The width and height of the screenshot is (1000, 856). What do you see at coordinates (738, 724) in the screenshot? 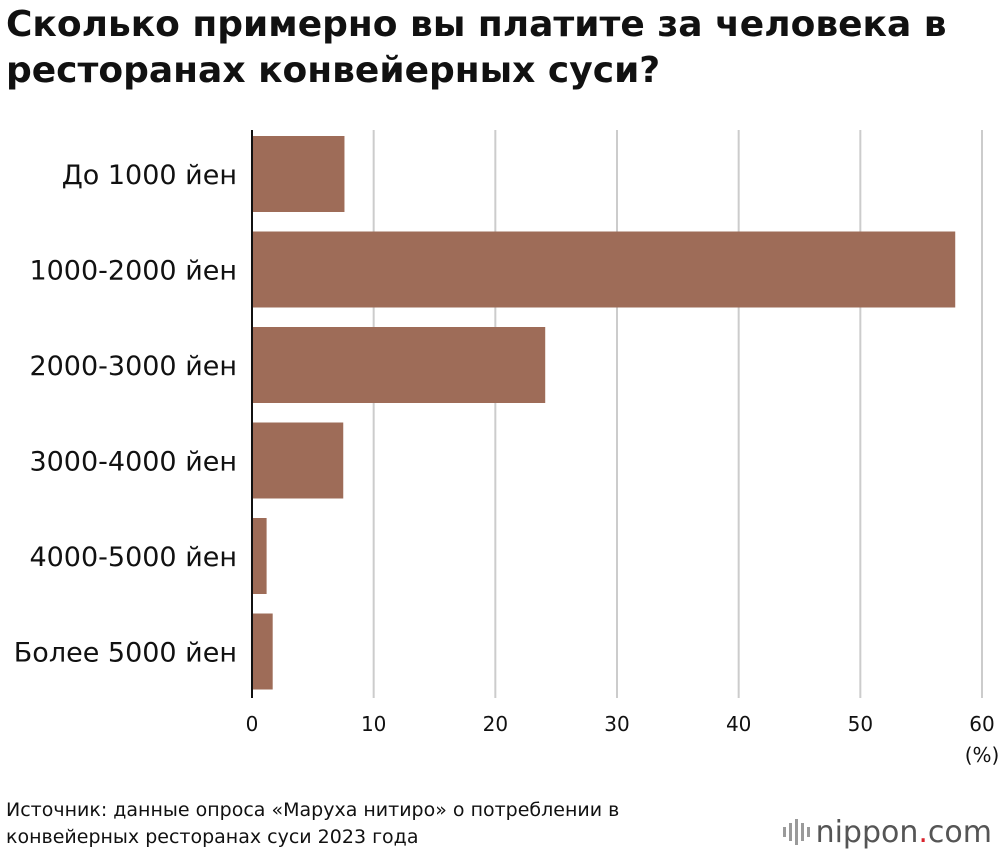
I see `x-tick-label: 40` at bounding box center [738, 724].